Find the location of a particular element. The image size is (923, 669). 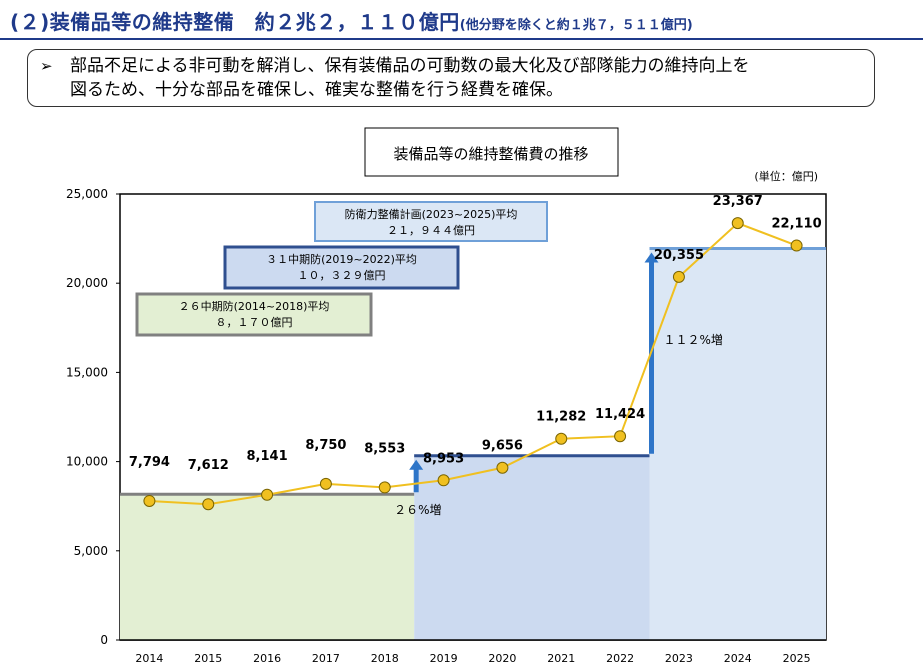

increase-label-0: ２６%増 is located at coordinates (417, 510).